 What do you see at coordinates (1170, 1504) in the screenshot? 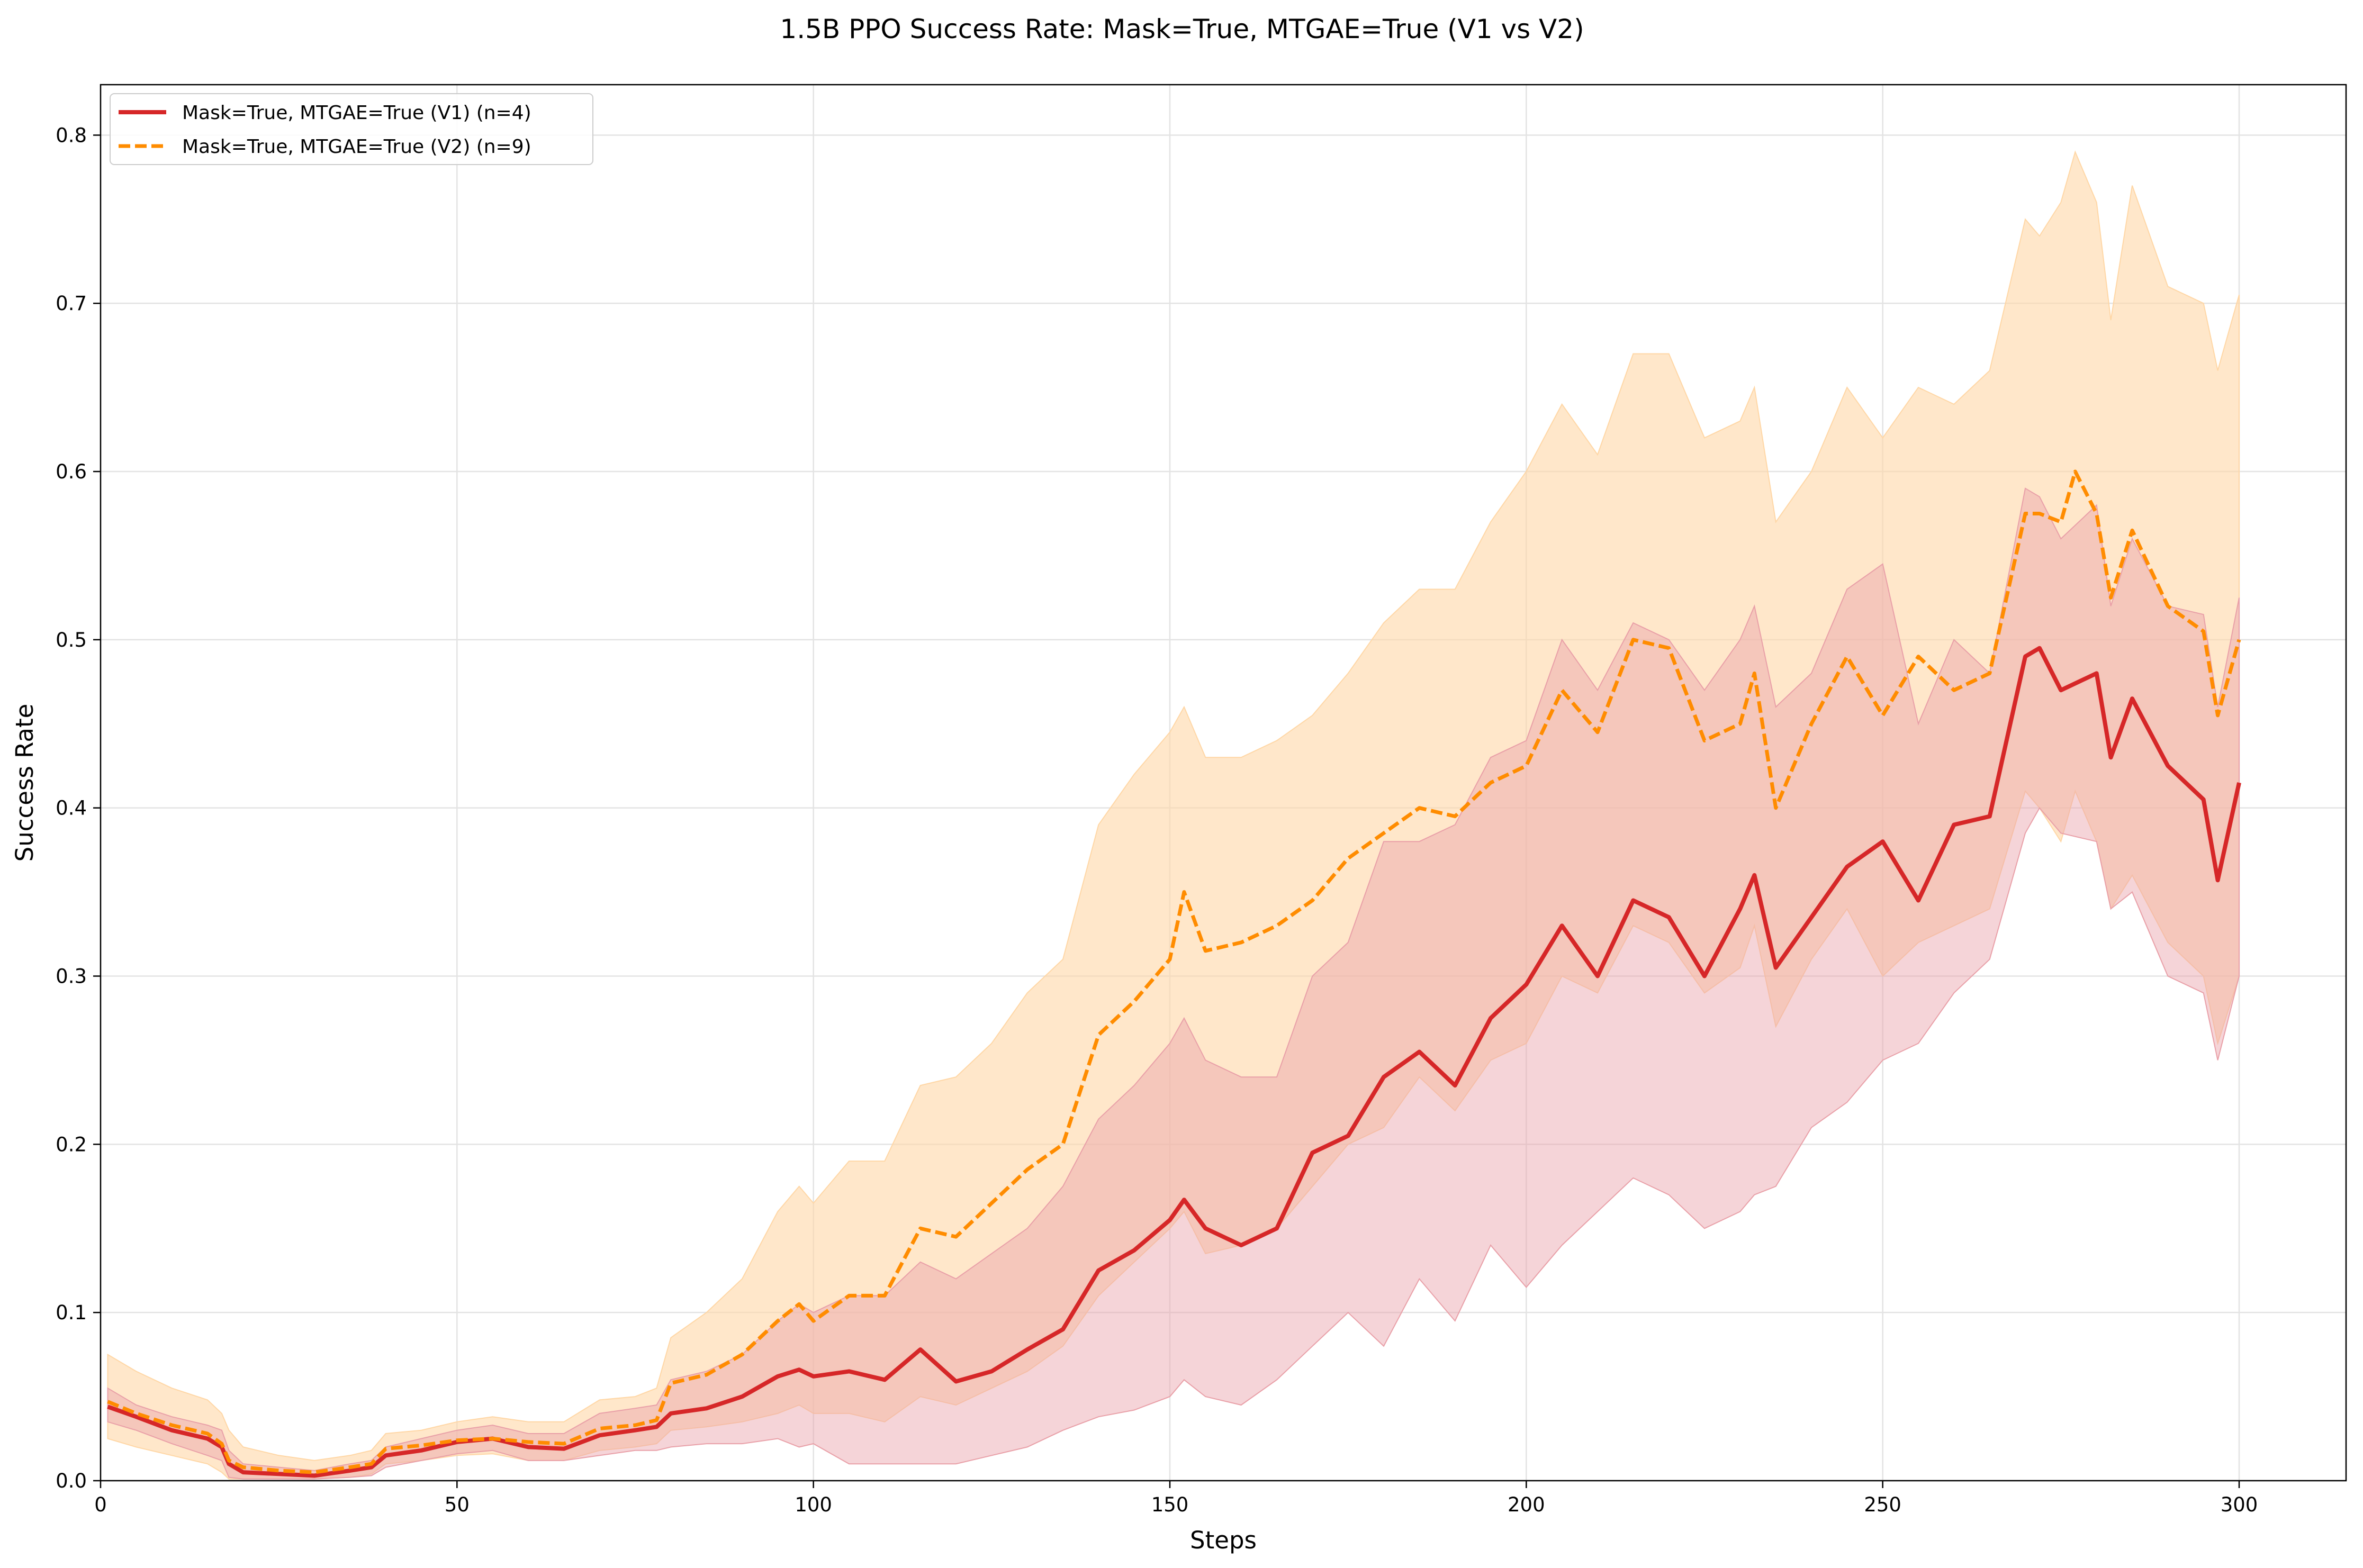
I see `x-tick-label: 150` at bounding box center [1170, 1504].